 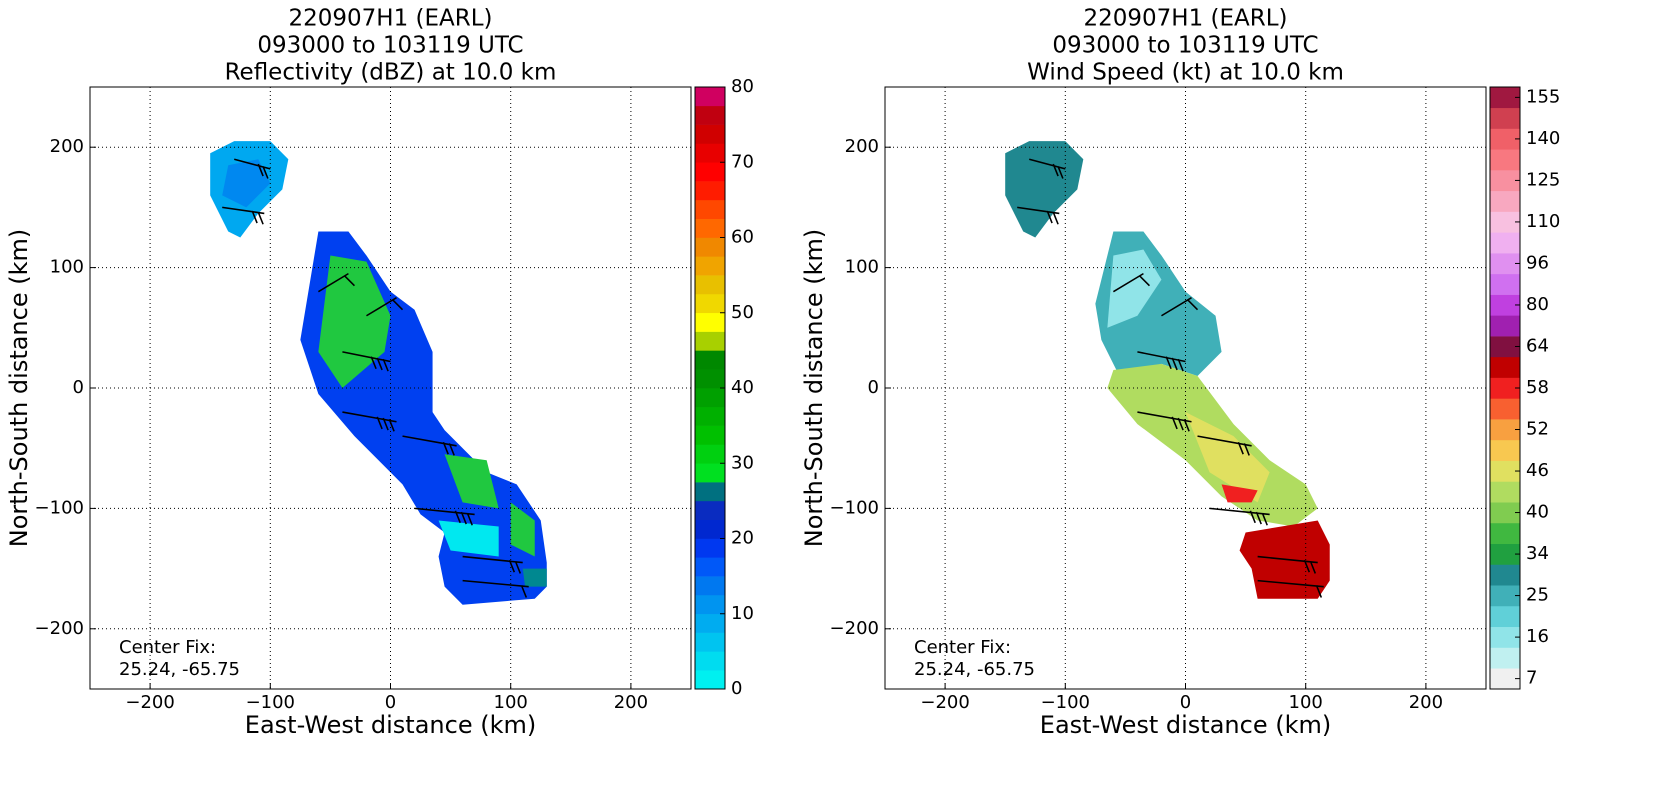 What do you see at coordinates (742, 538) in the screenshot?
I see `colorbar-tick-label: 20` at bounding box center [742, 538].